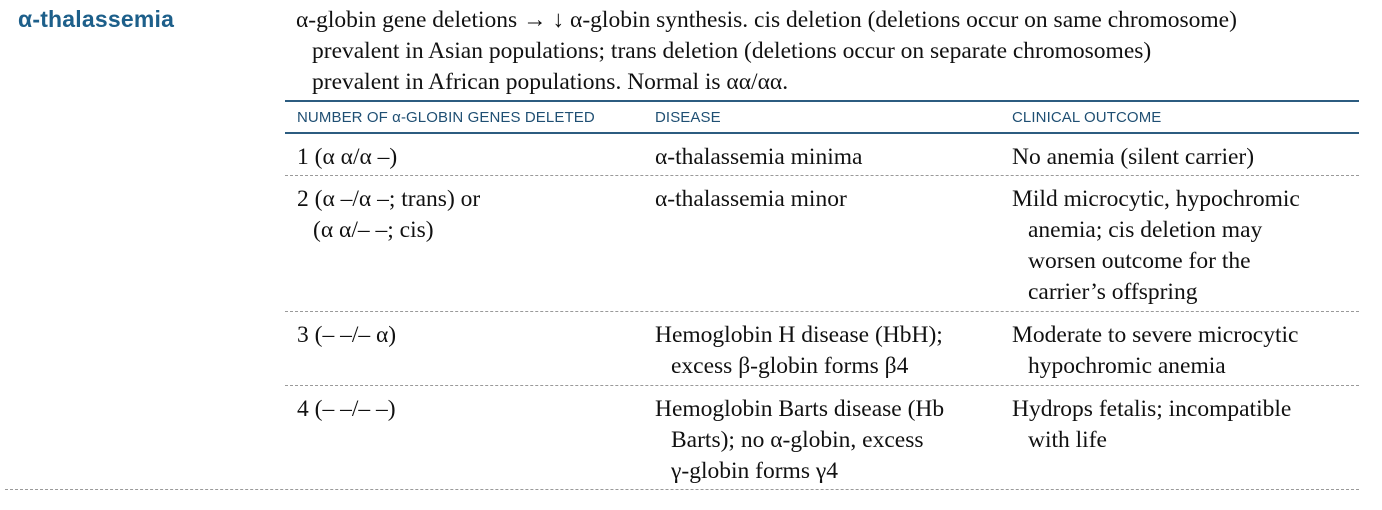  I want to click on cell-disease: α-thalassemia minor, so click(751, 199).